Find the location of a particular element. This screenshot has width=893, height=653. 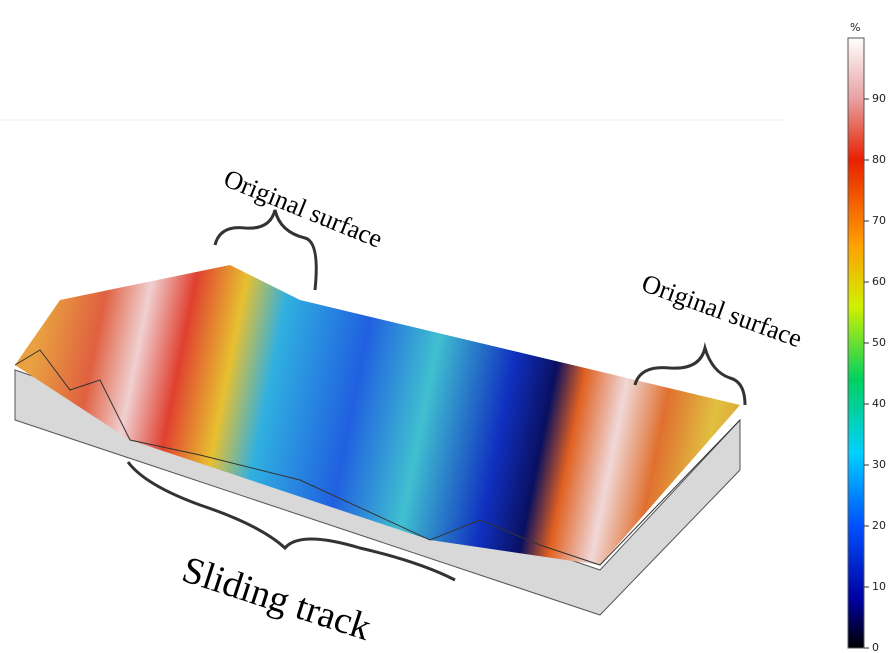

tick-label: 30 is located at coordinates (879, 464).